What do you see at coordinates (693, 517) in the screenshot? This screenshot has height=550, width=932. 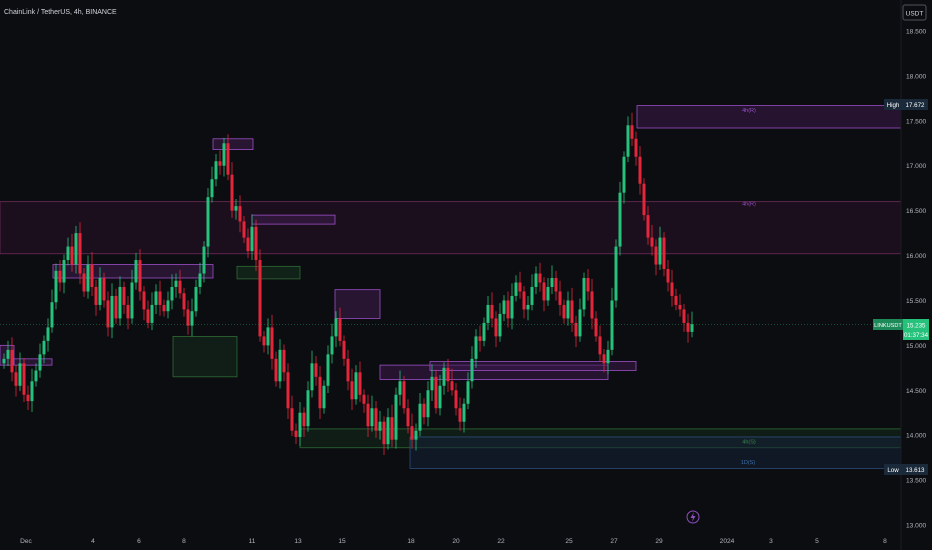 I see `lightning-icon` at bounding box center [693, 517].